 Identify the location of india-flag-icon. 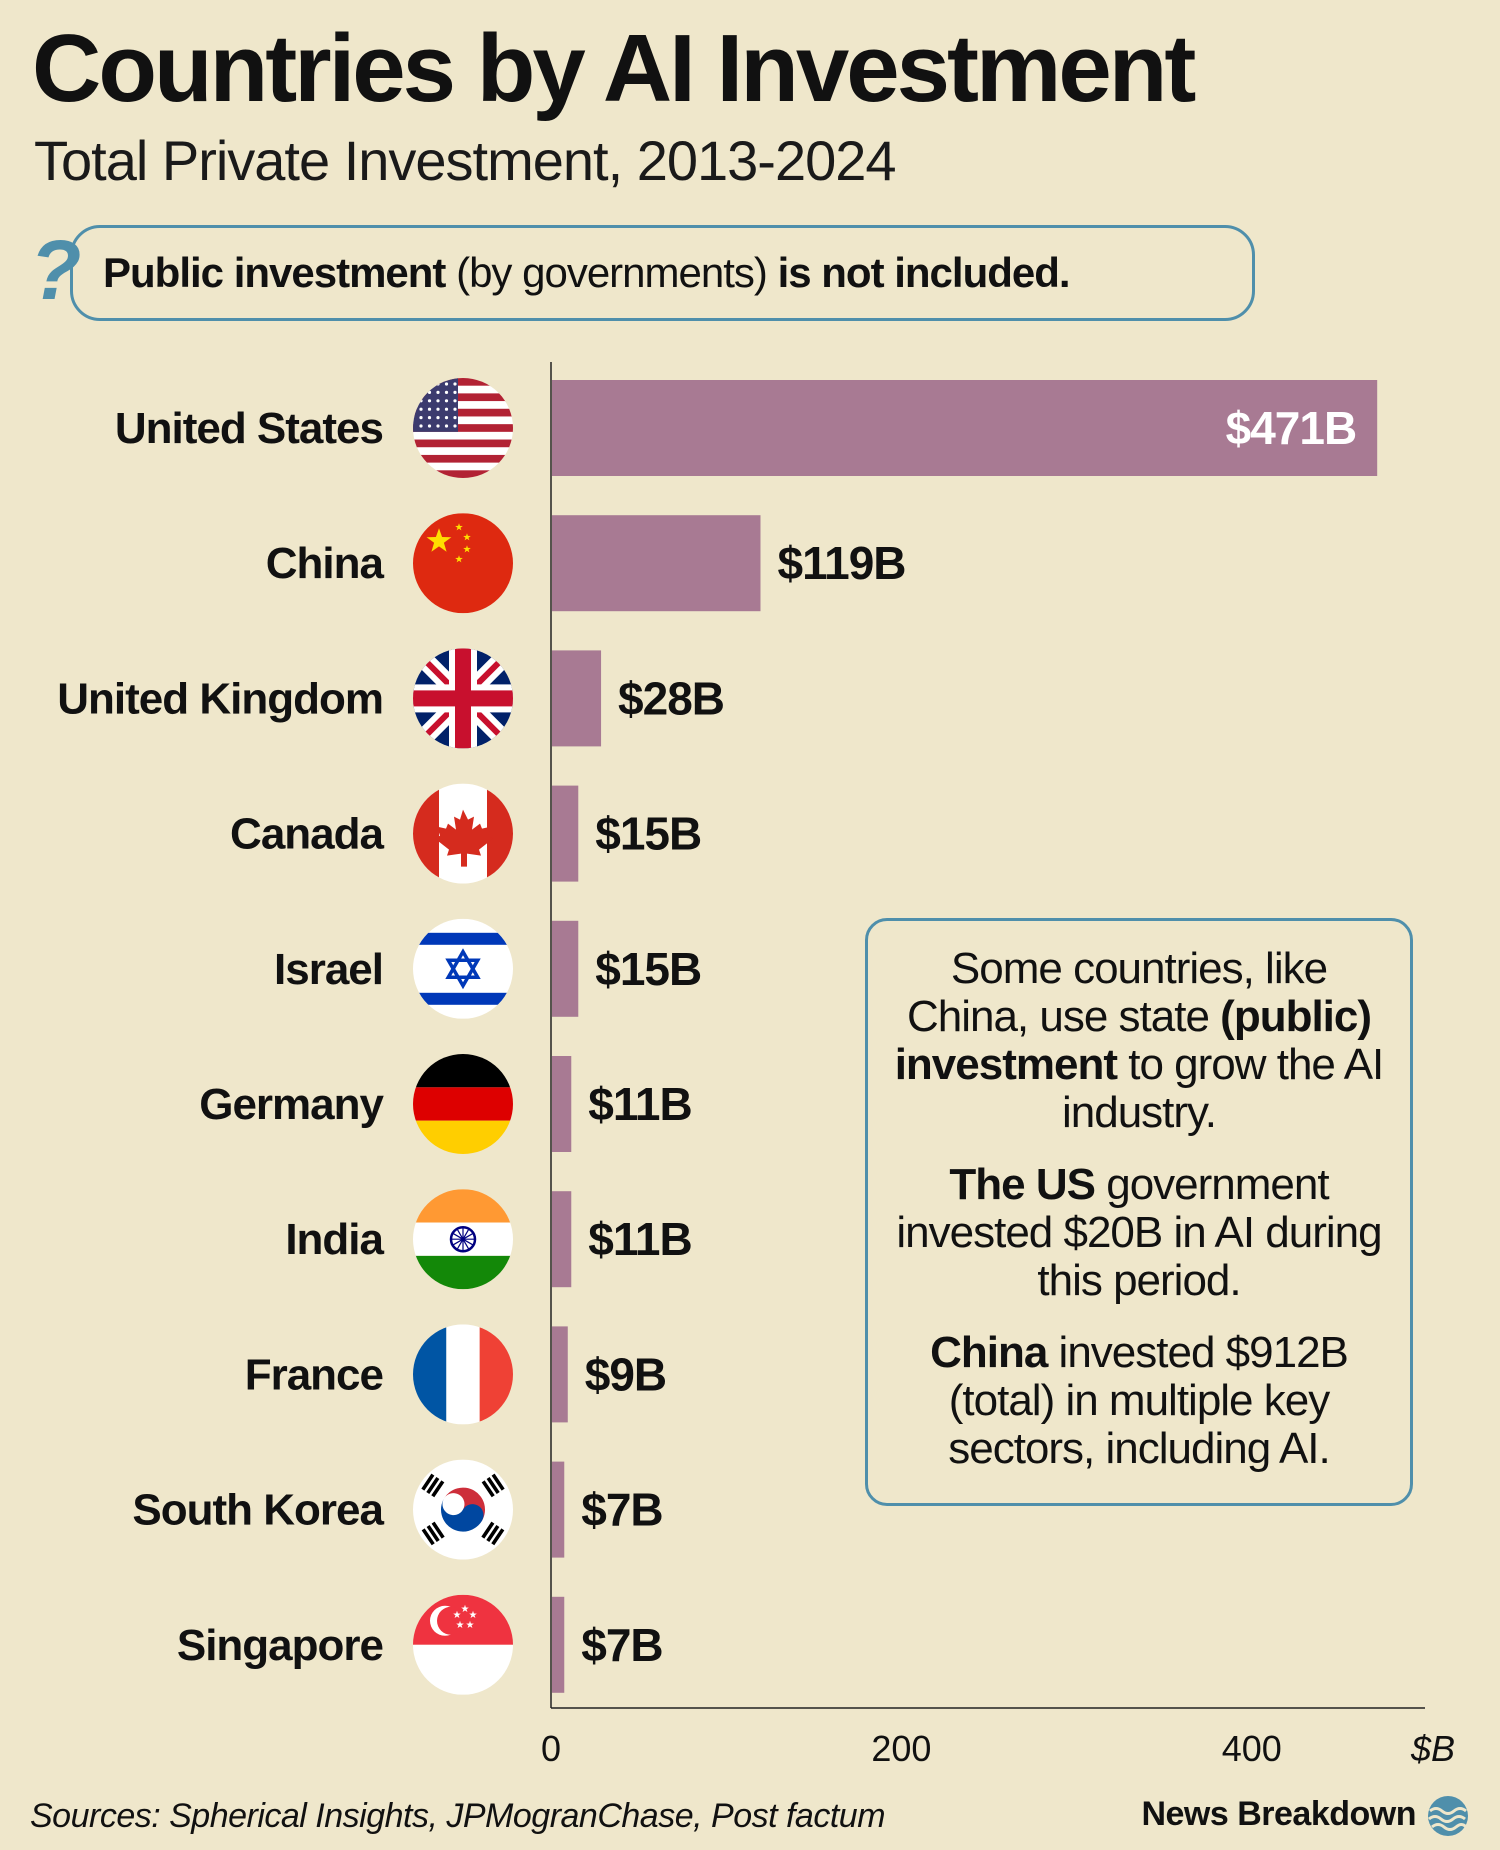
(463, 1239).